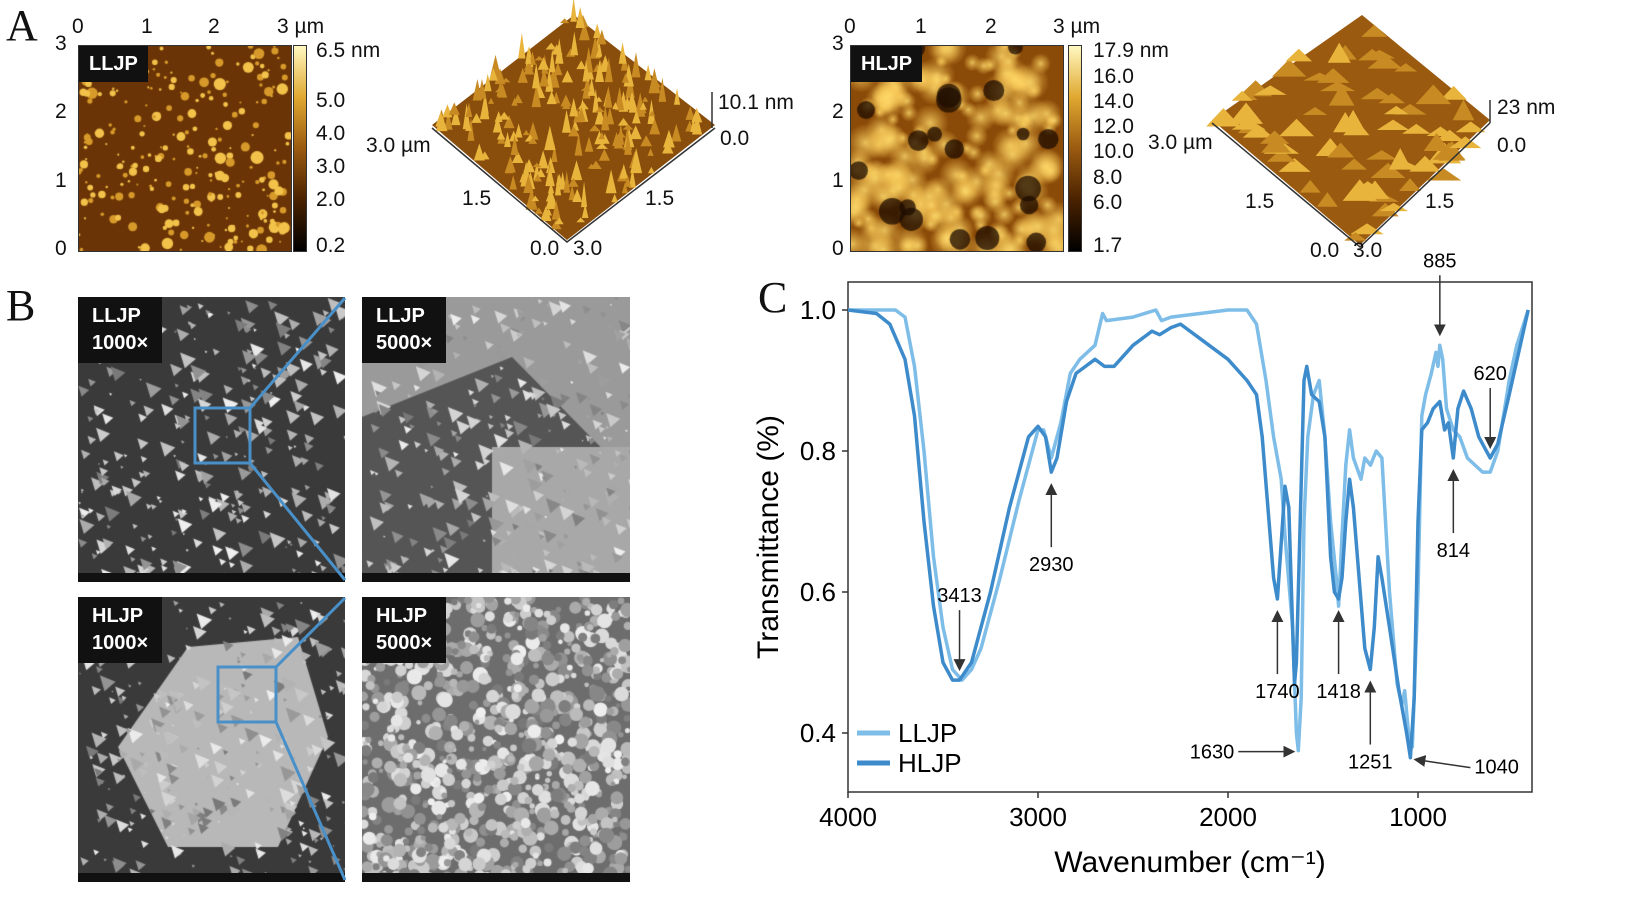  What do you see at coordinates (398, 145) in the screenshot?
I see `afm3d0-label: 3.0 µm` at bounding box center [398, 145].